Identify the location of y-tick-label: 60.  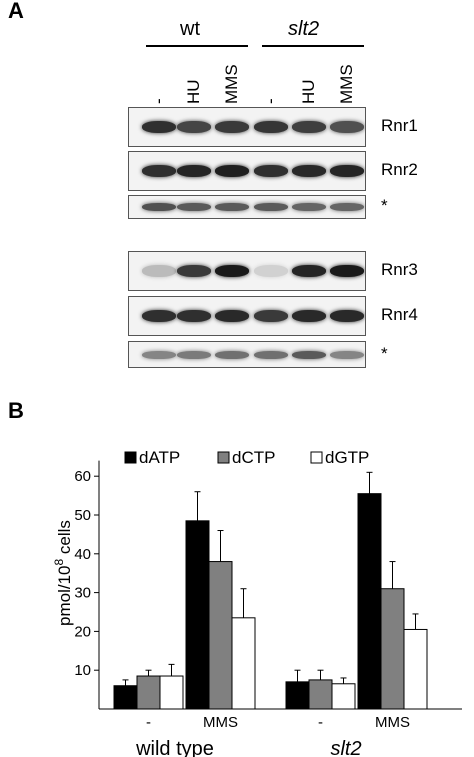
(82, 476).